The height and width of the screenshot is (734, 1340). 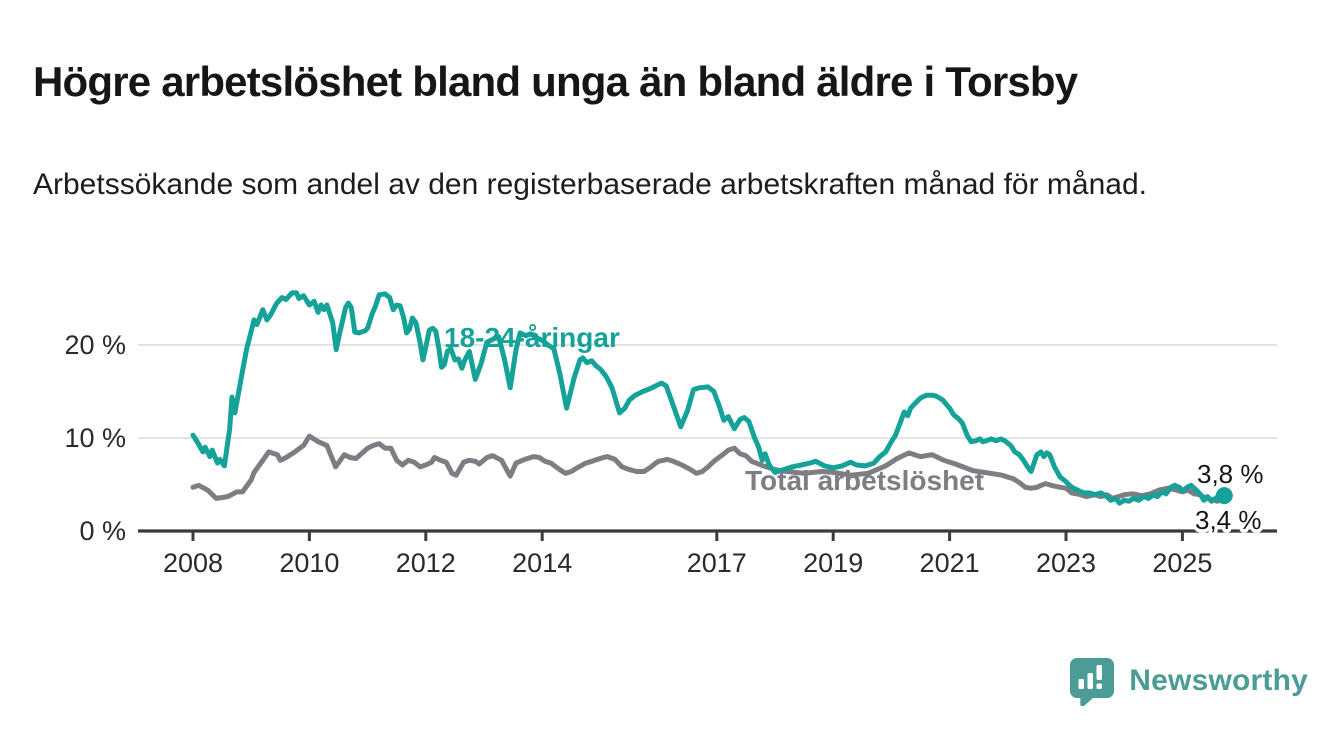 I want to click on x-axis-tick-label: 2008, so click(x=193, y=563).